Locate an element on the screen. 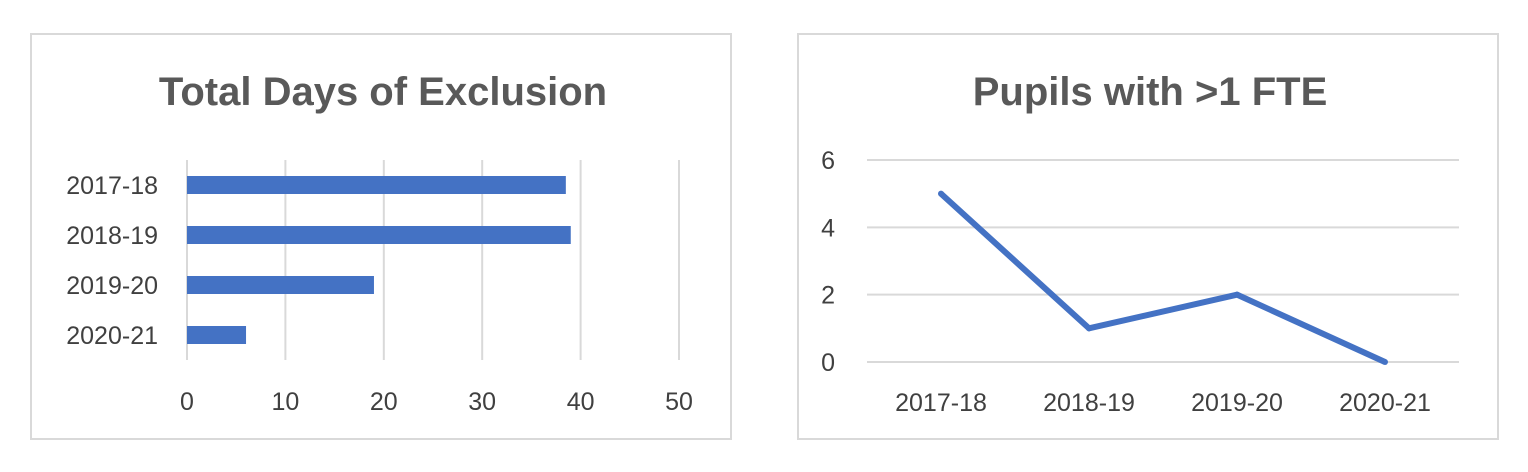 Image resolution: width=1528 pixels, height=472 pixels. x-tick-label: 10 is located at coordinates (285, 402).